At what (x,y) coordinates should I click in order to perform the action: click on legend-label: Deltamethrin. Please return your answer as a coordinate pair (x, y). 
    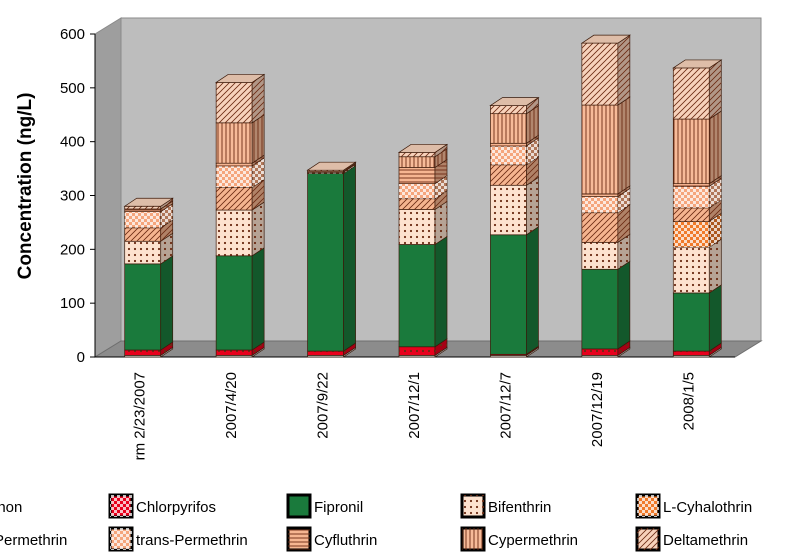
    Looking at the image, I should click on (705, 540).